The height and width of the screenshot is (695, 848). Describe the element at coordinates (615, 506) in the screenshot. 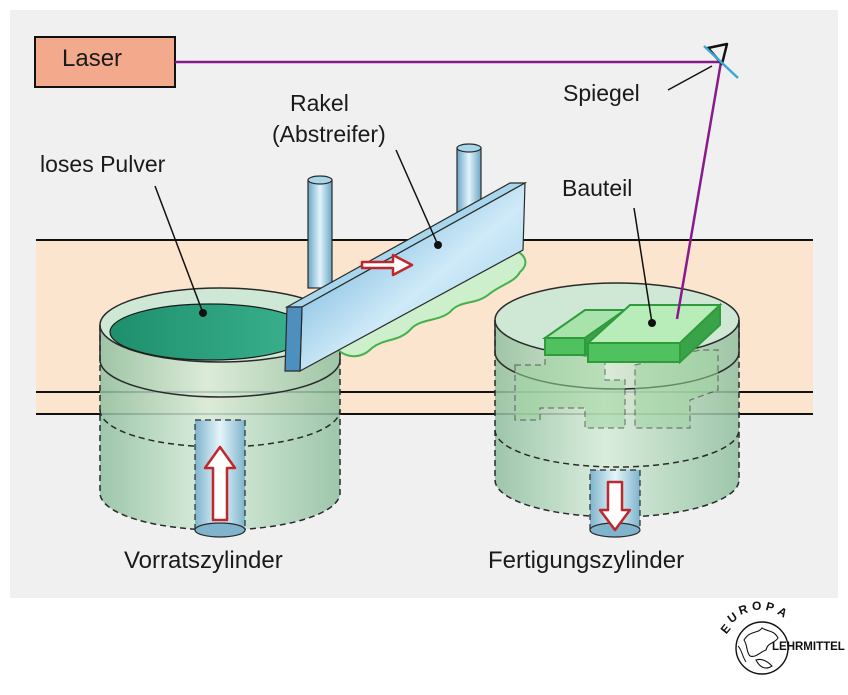

I see `down-arrow-icon` at that location.